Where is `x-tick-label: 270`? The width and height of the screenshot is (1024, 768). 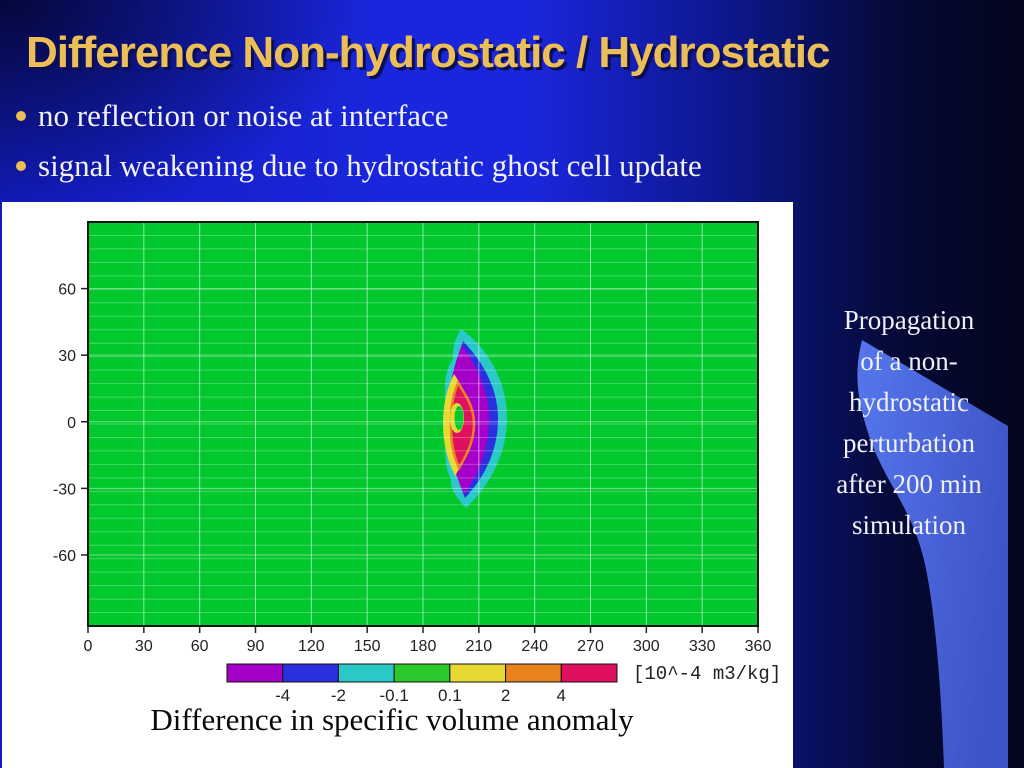
x-tick-label: 270 is located at coordinates (590, 646).